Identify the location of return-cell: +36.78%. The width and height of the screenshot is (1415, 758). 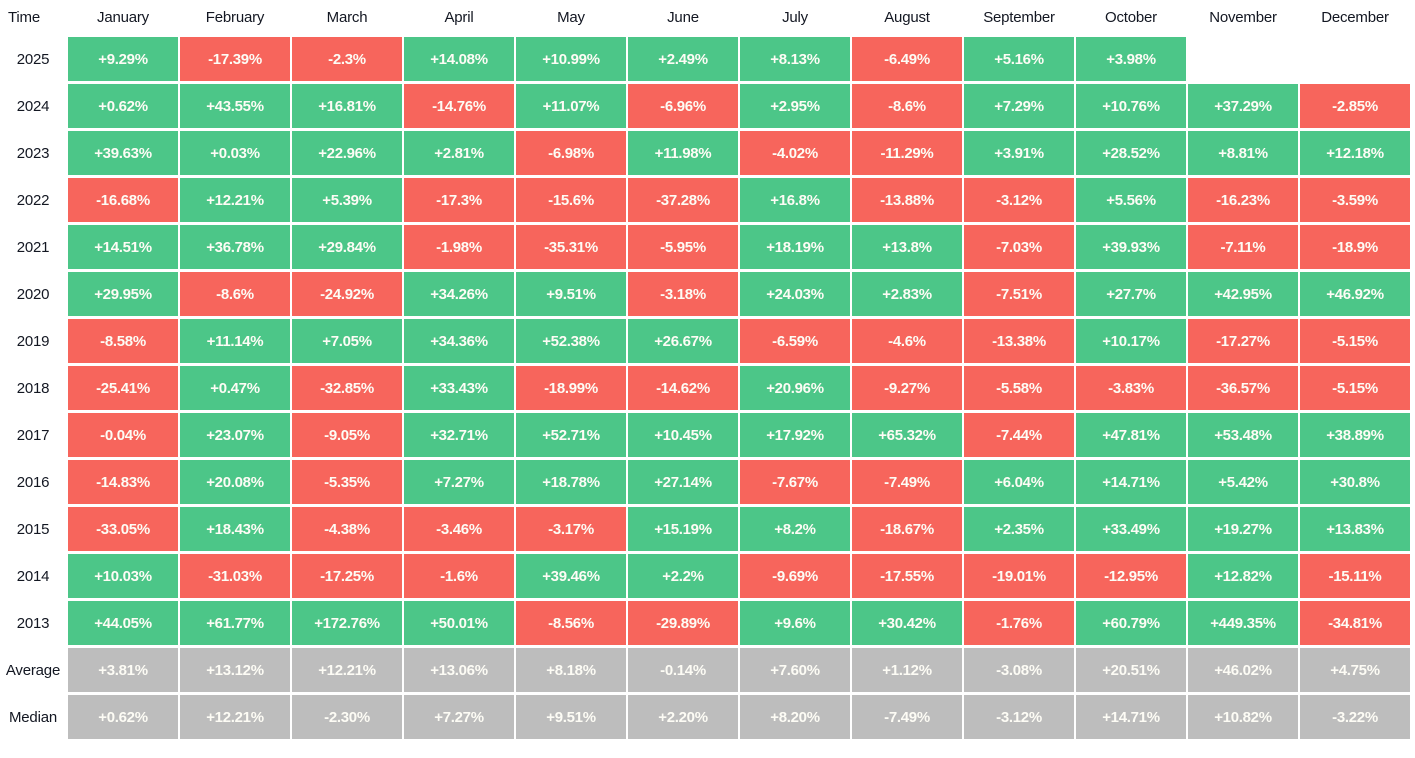
(235, 247).